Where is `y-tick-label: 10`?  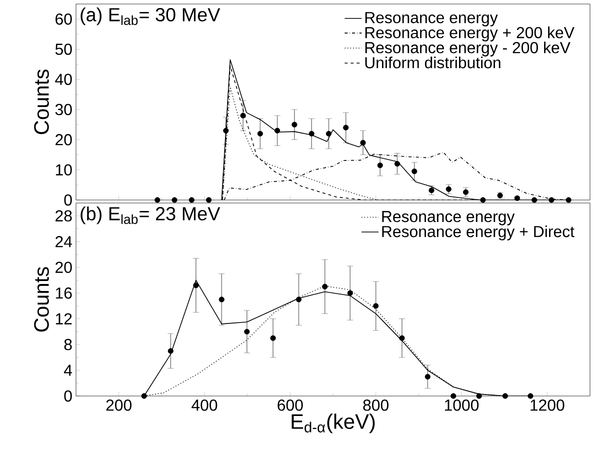 y-tick-label: 10 is located at coordinates (64, 170).